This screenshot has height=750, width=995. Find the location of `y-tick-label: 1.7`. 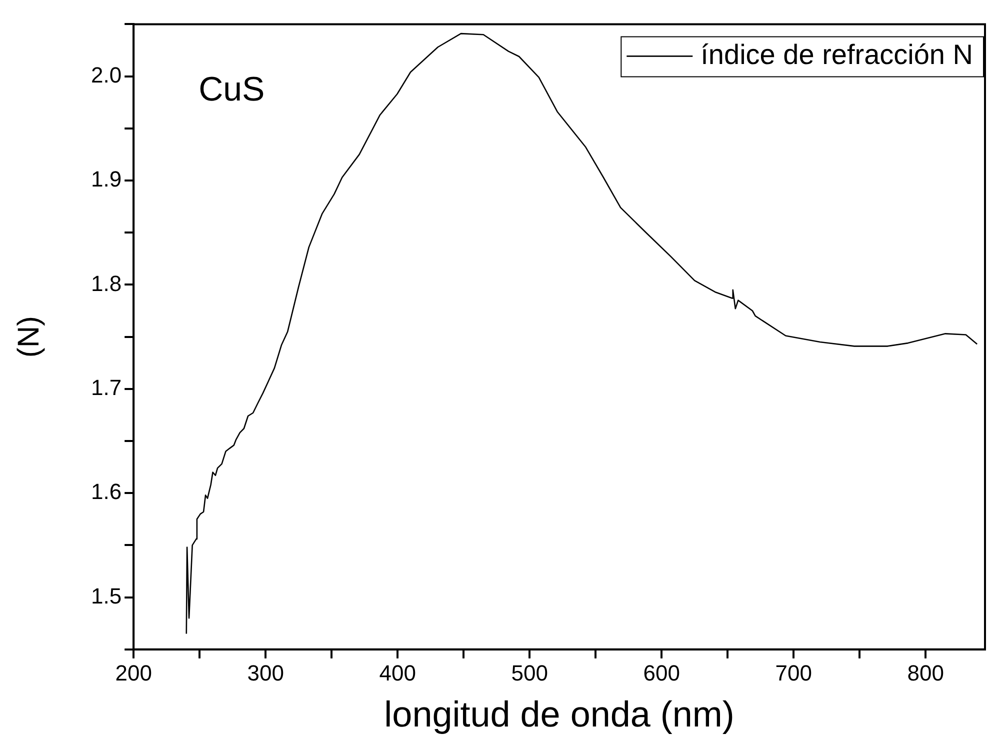

y-tick-label: 1.7 is located at coordinates (106, 387).